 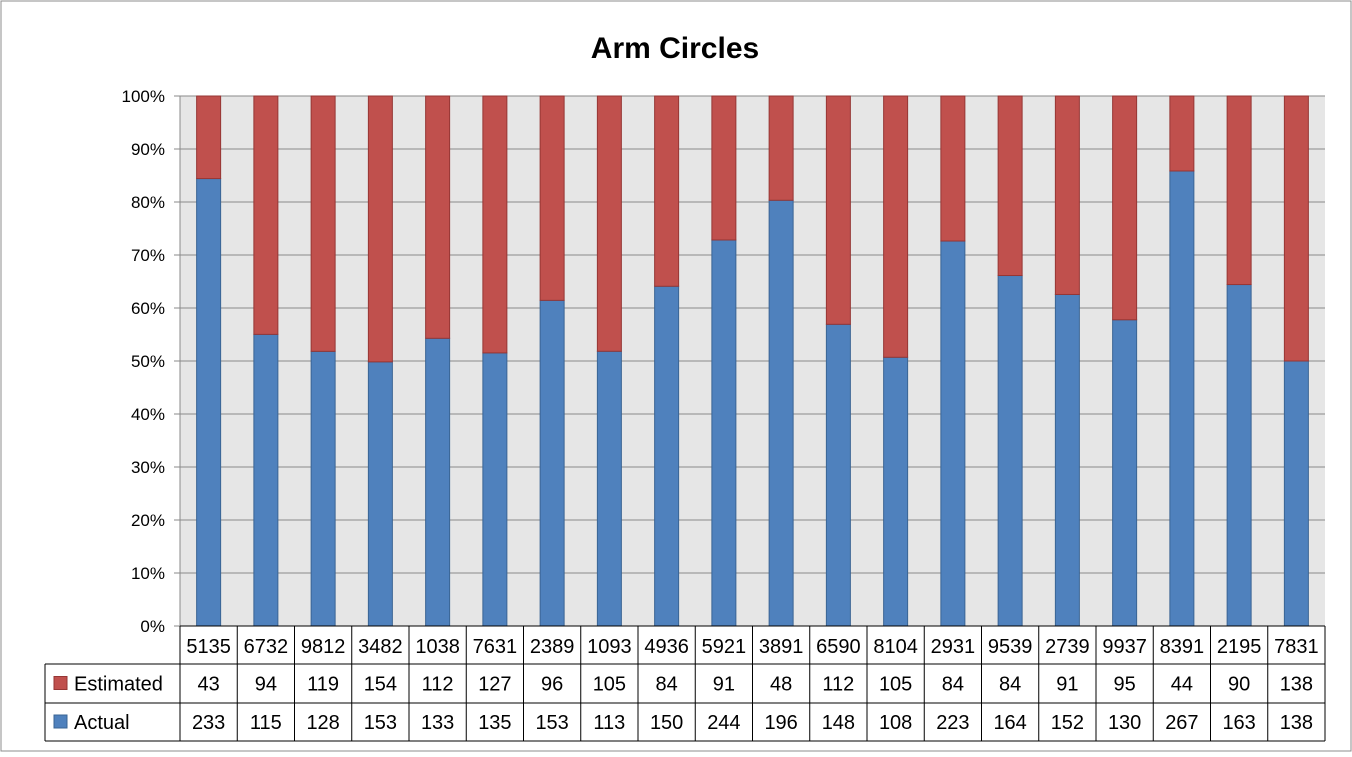 What do you see at coordinates (118, 685) in the screenshot?
I see `legend-label-estimated: Estimated` at bounding box center [118, 685].